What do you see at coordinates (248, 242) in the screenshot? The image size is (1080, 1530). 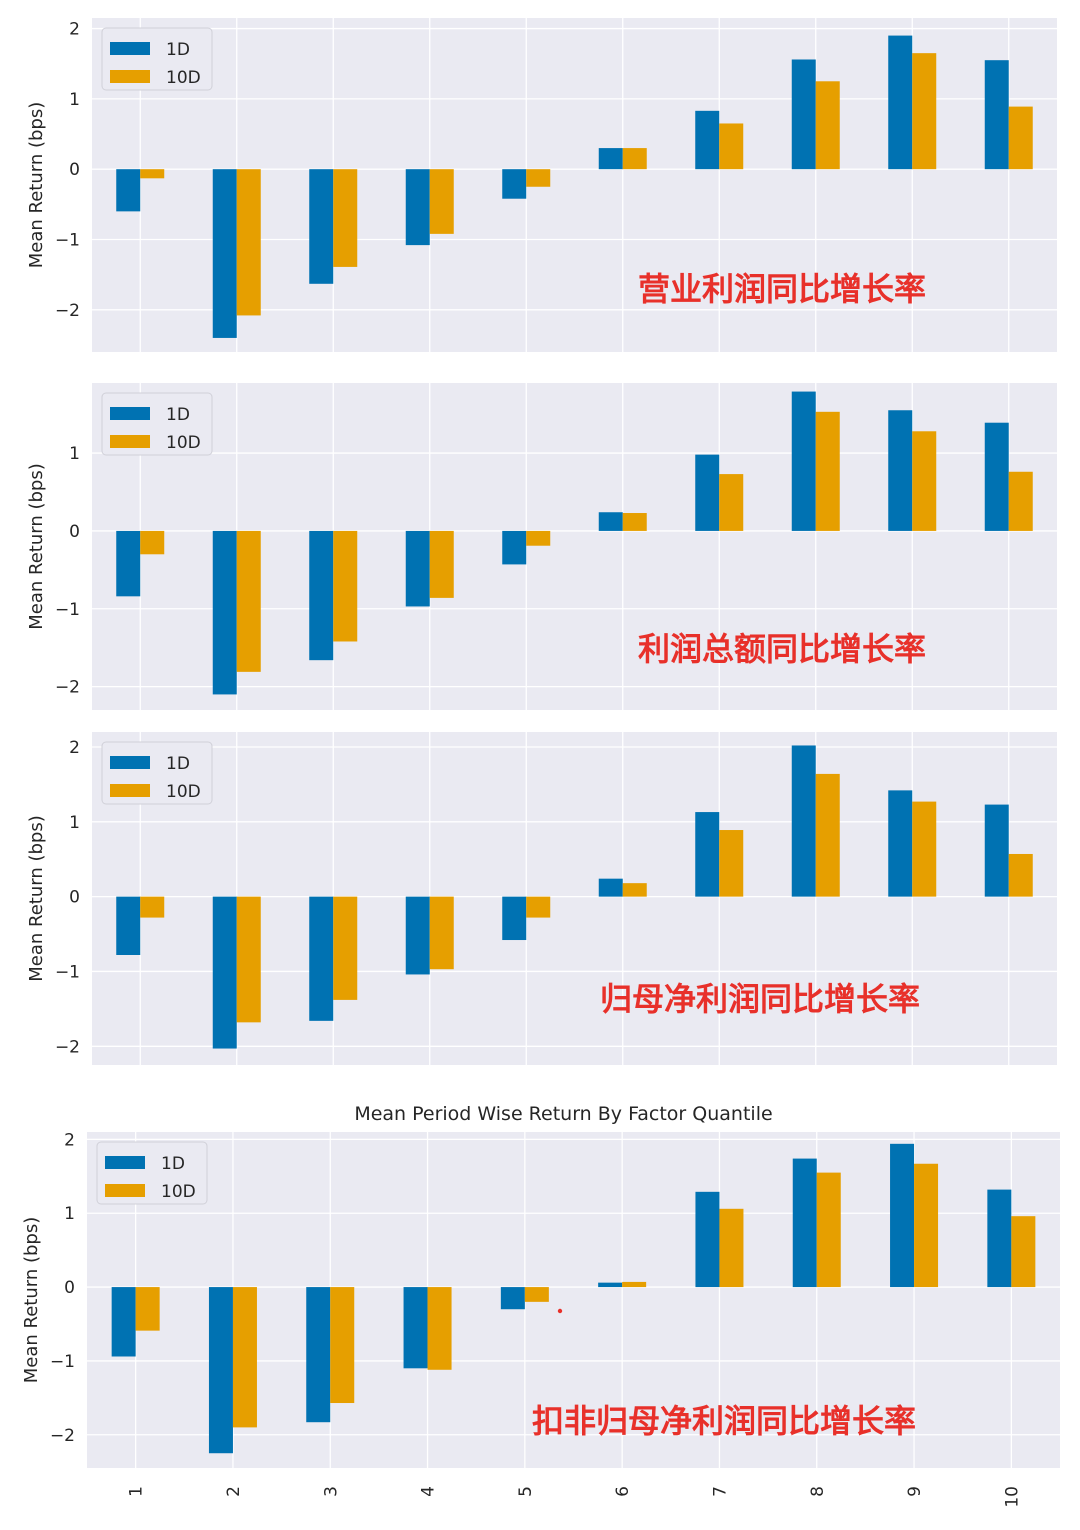 I see `bar-10d-q2` at bounding box center [248, 242].